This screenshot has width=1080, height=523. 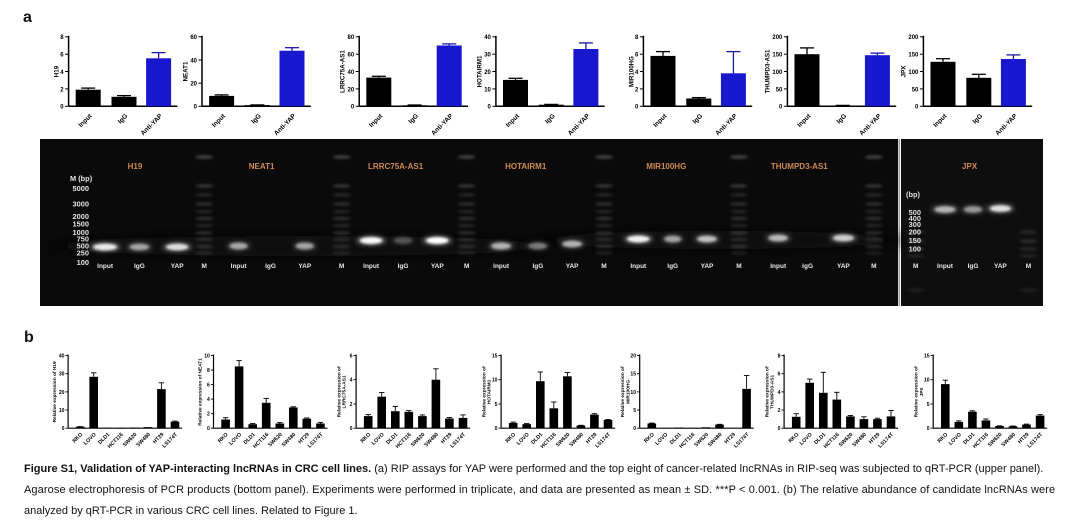 What do you see at coordinates (396, 166) in the screenshot?
I see `svg-text: LRRC75A-AS1` at bounding box center [396, 166].